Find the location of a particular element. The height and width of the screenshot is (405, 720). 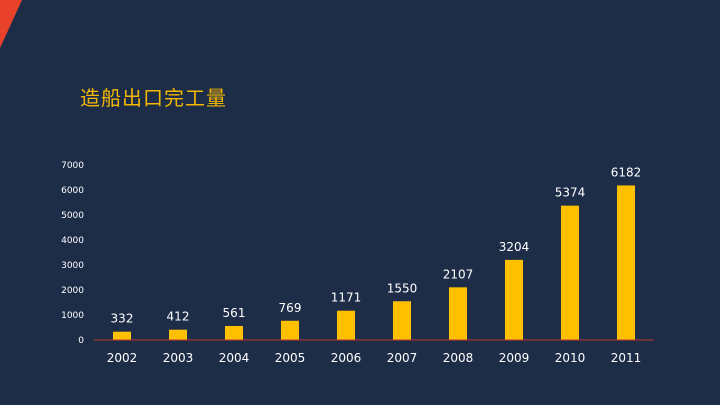

y-tick-label: 5000 is located at coordinates (72, 216).